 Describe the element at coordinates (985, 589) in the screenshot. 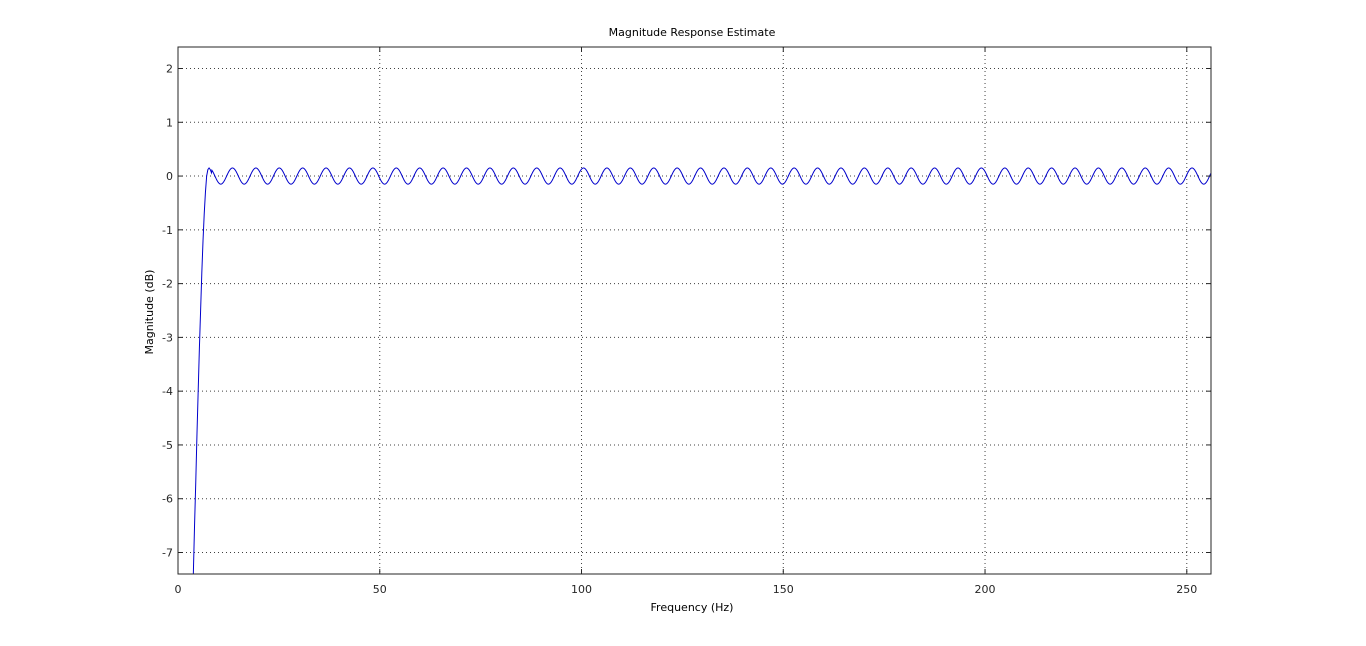

I see `x-tick-label: 200` at that location.